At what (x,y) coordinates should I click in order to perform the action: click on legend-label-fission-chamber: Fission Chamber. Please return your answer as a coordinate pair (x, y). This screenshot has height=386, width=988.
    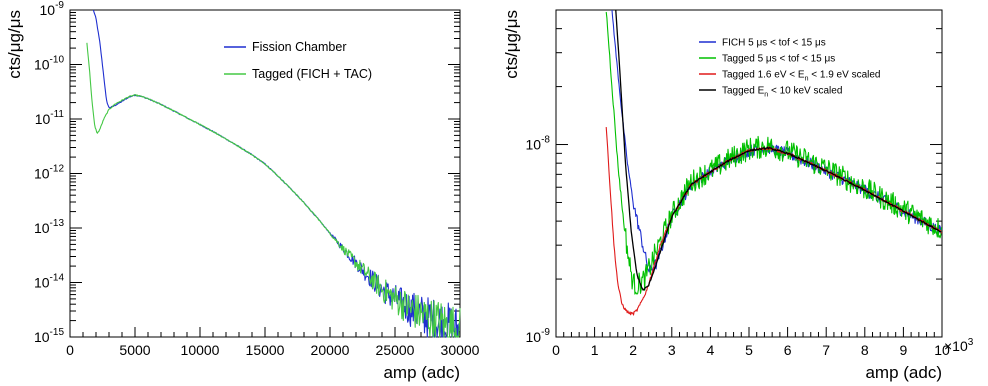
    Looking at the image, I should click on (299, 47).